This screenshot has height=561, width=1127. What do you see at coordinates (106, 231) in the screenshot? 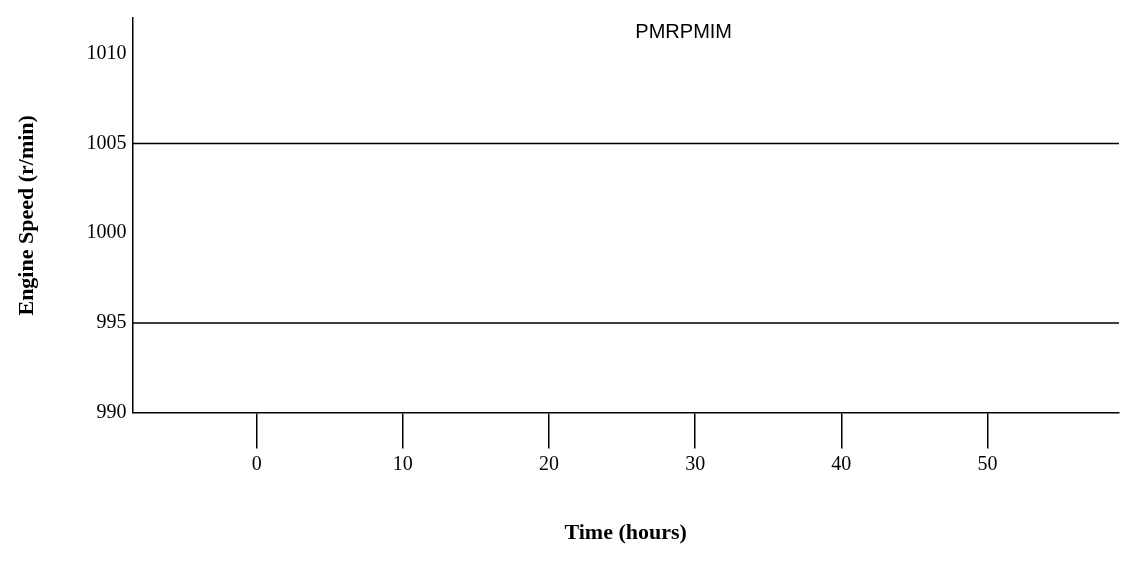
I see `y-tick-label: 1000` at bounding box center [106, 231].